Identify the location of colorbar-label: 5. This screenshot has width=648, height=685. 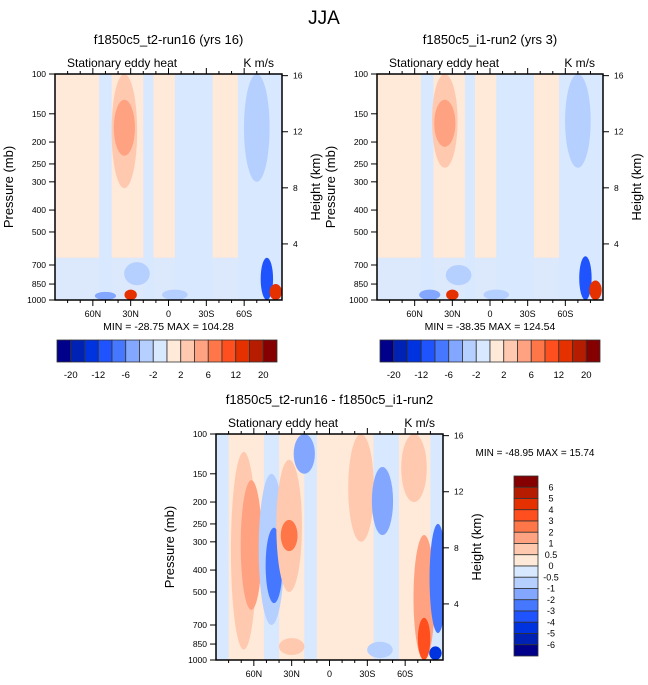
(550, 499).